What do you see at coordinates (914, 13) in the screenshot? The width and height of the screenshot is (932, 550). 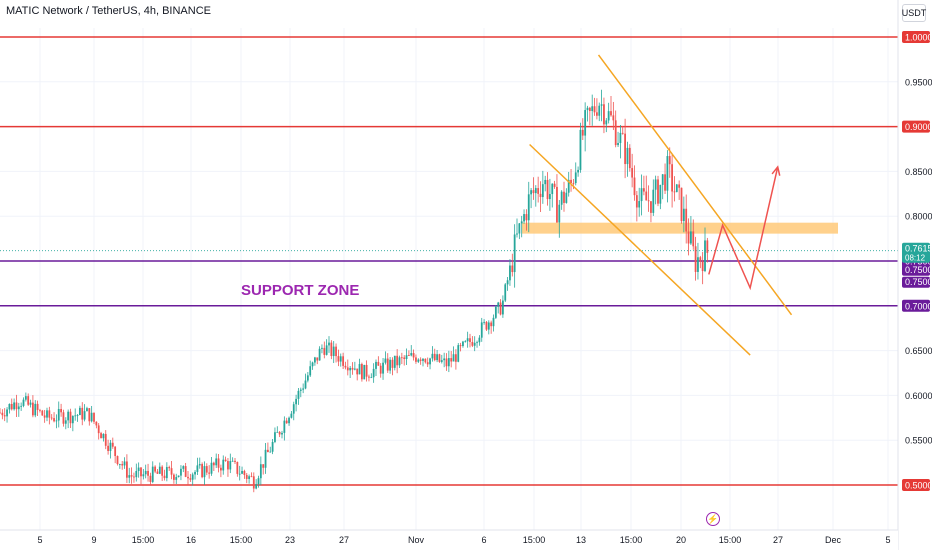 I see `currency-button: USDT` at bounding box center [914, 13].